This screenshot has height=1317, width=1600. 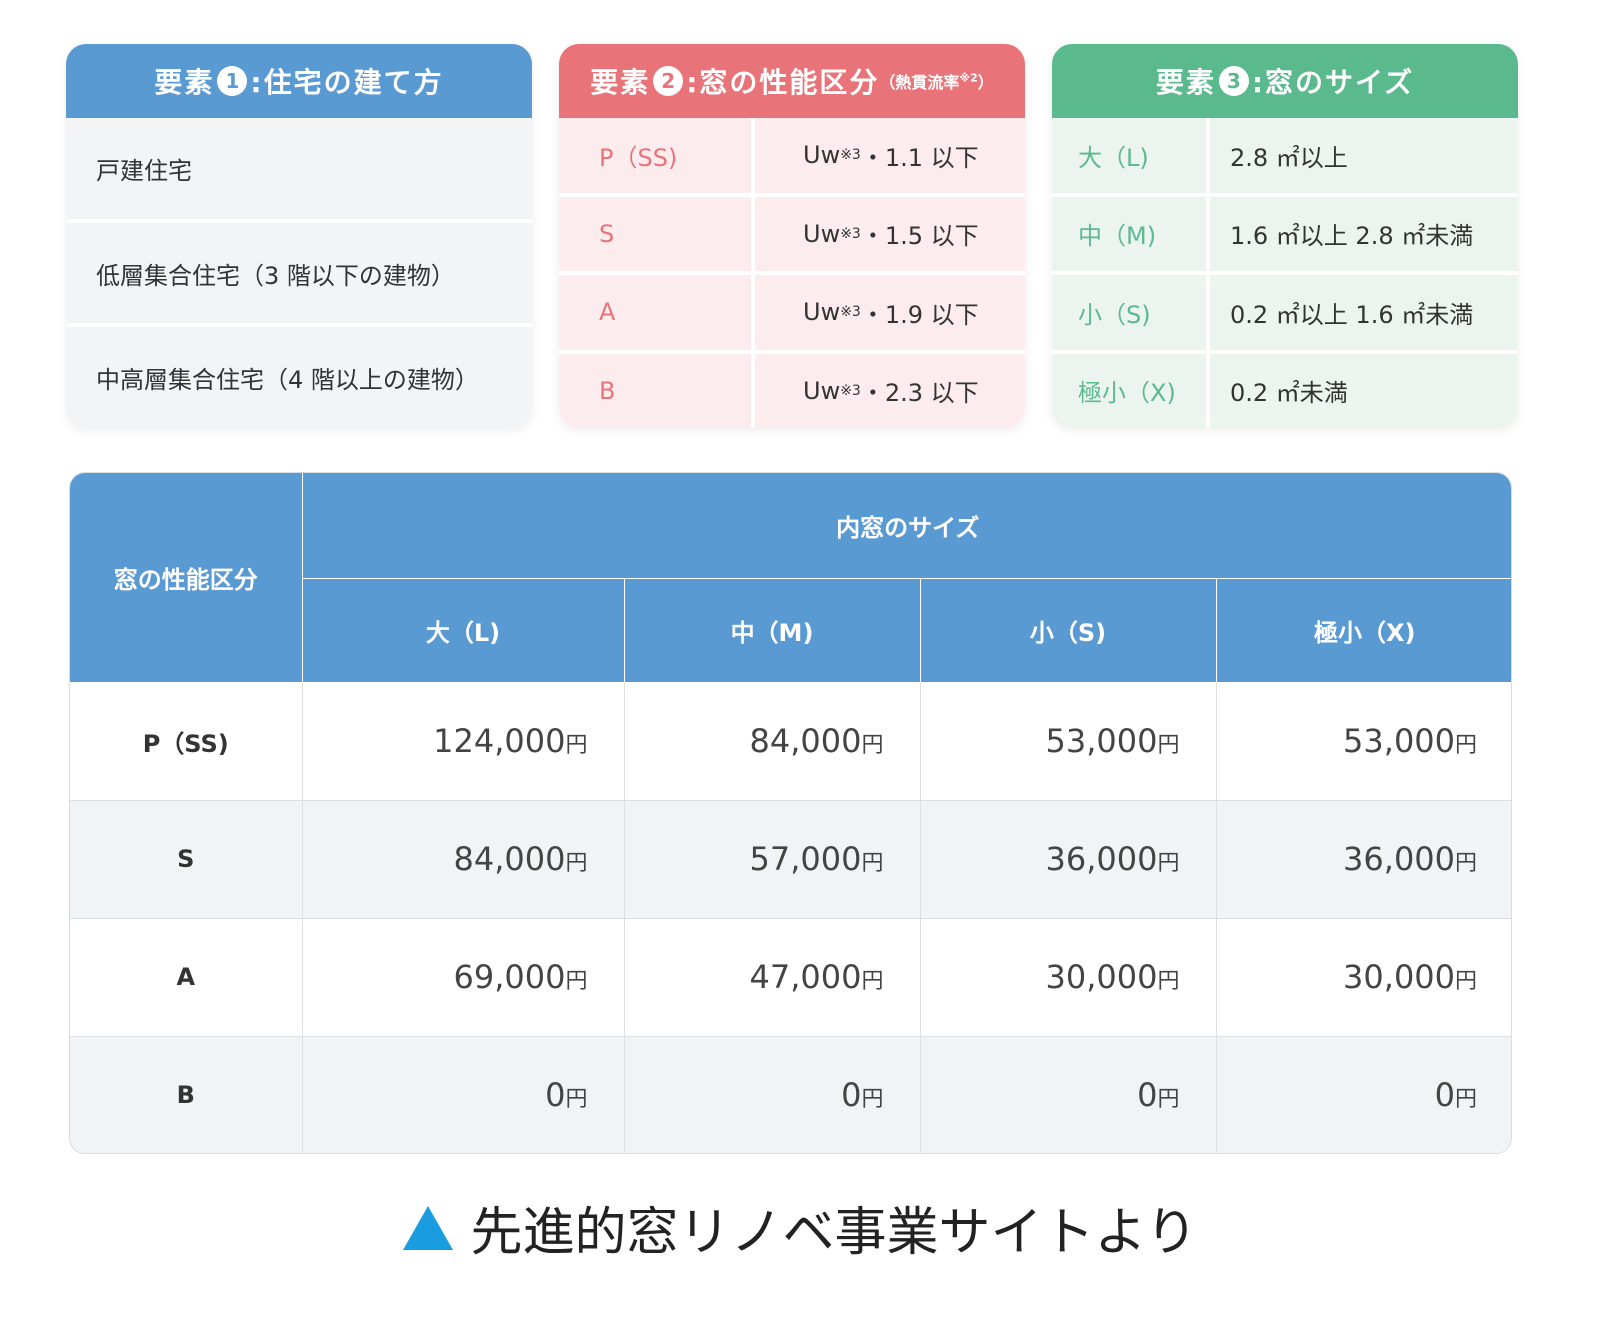 I want to click on subsidy-amount-cell: 124,000円, so click(x=463, y=741).